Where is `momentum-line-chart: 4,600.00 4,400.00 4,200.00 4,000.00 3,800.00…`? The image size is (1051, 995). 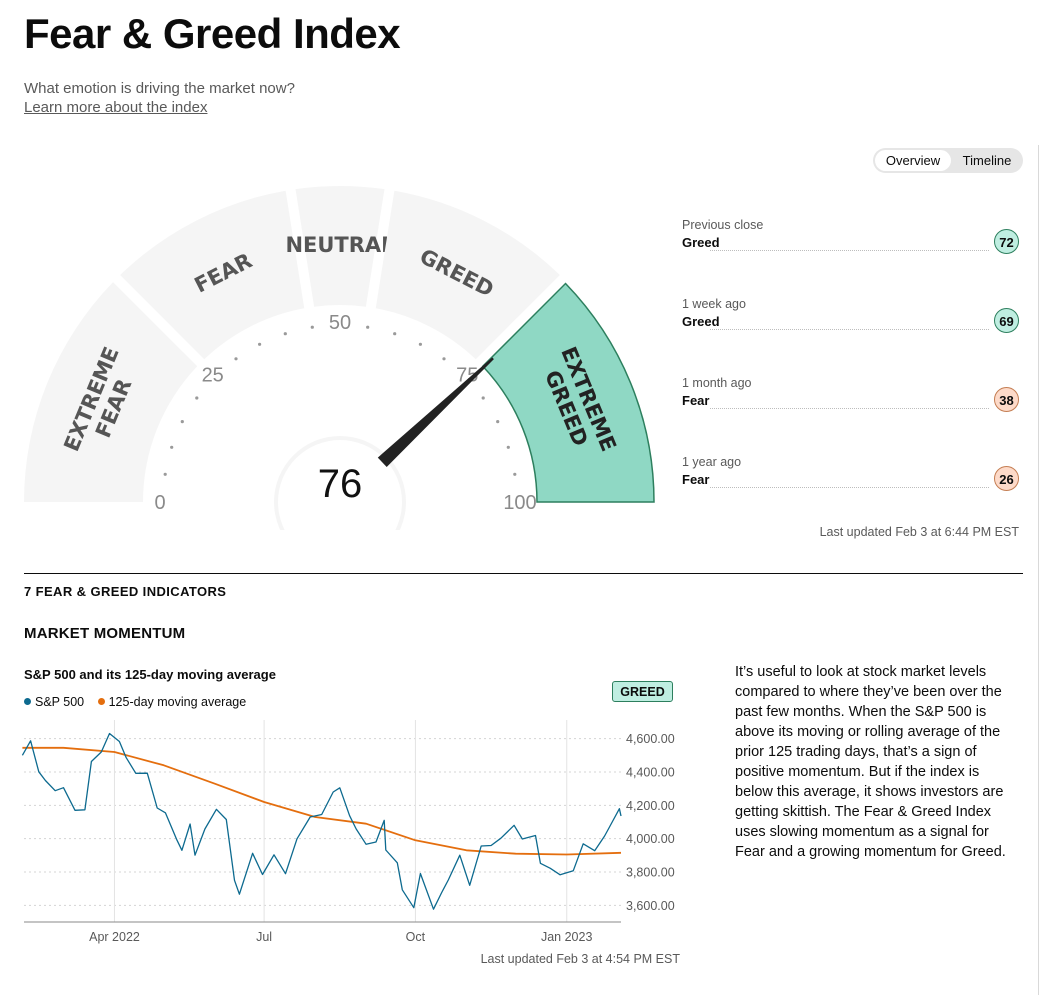 momentum-line-chart: 4,600.00 4,400.00 4,200.00 4,000.00 3,800.00… is located at coordinates (348, 832).